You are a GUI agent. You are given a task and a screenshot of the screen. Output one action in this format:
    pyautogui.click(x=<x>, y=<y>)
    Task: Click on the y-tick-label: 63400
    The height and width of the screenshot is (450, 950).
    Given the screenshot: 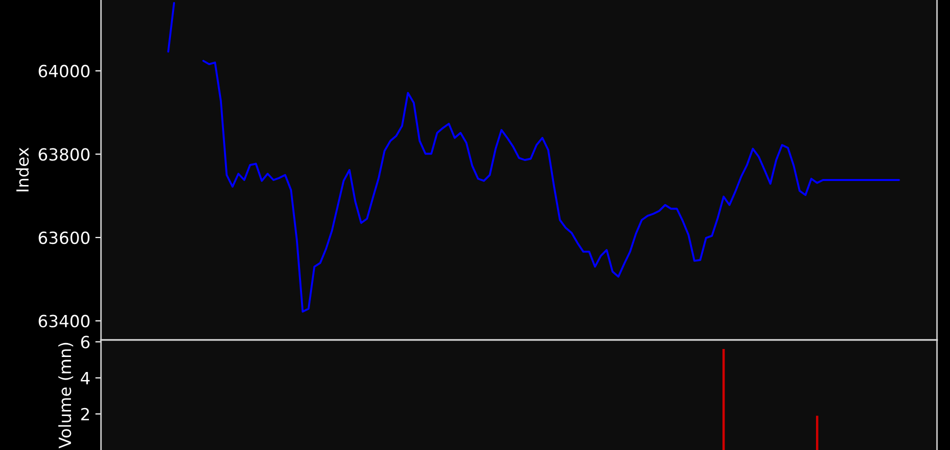 What is the action you would take?
    pyautogui.click(x=64, y=321)
    